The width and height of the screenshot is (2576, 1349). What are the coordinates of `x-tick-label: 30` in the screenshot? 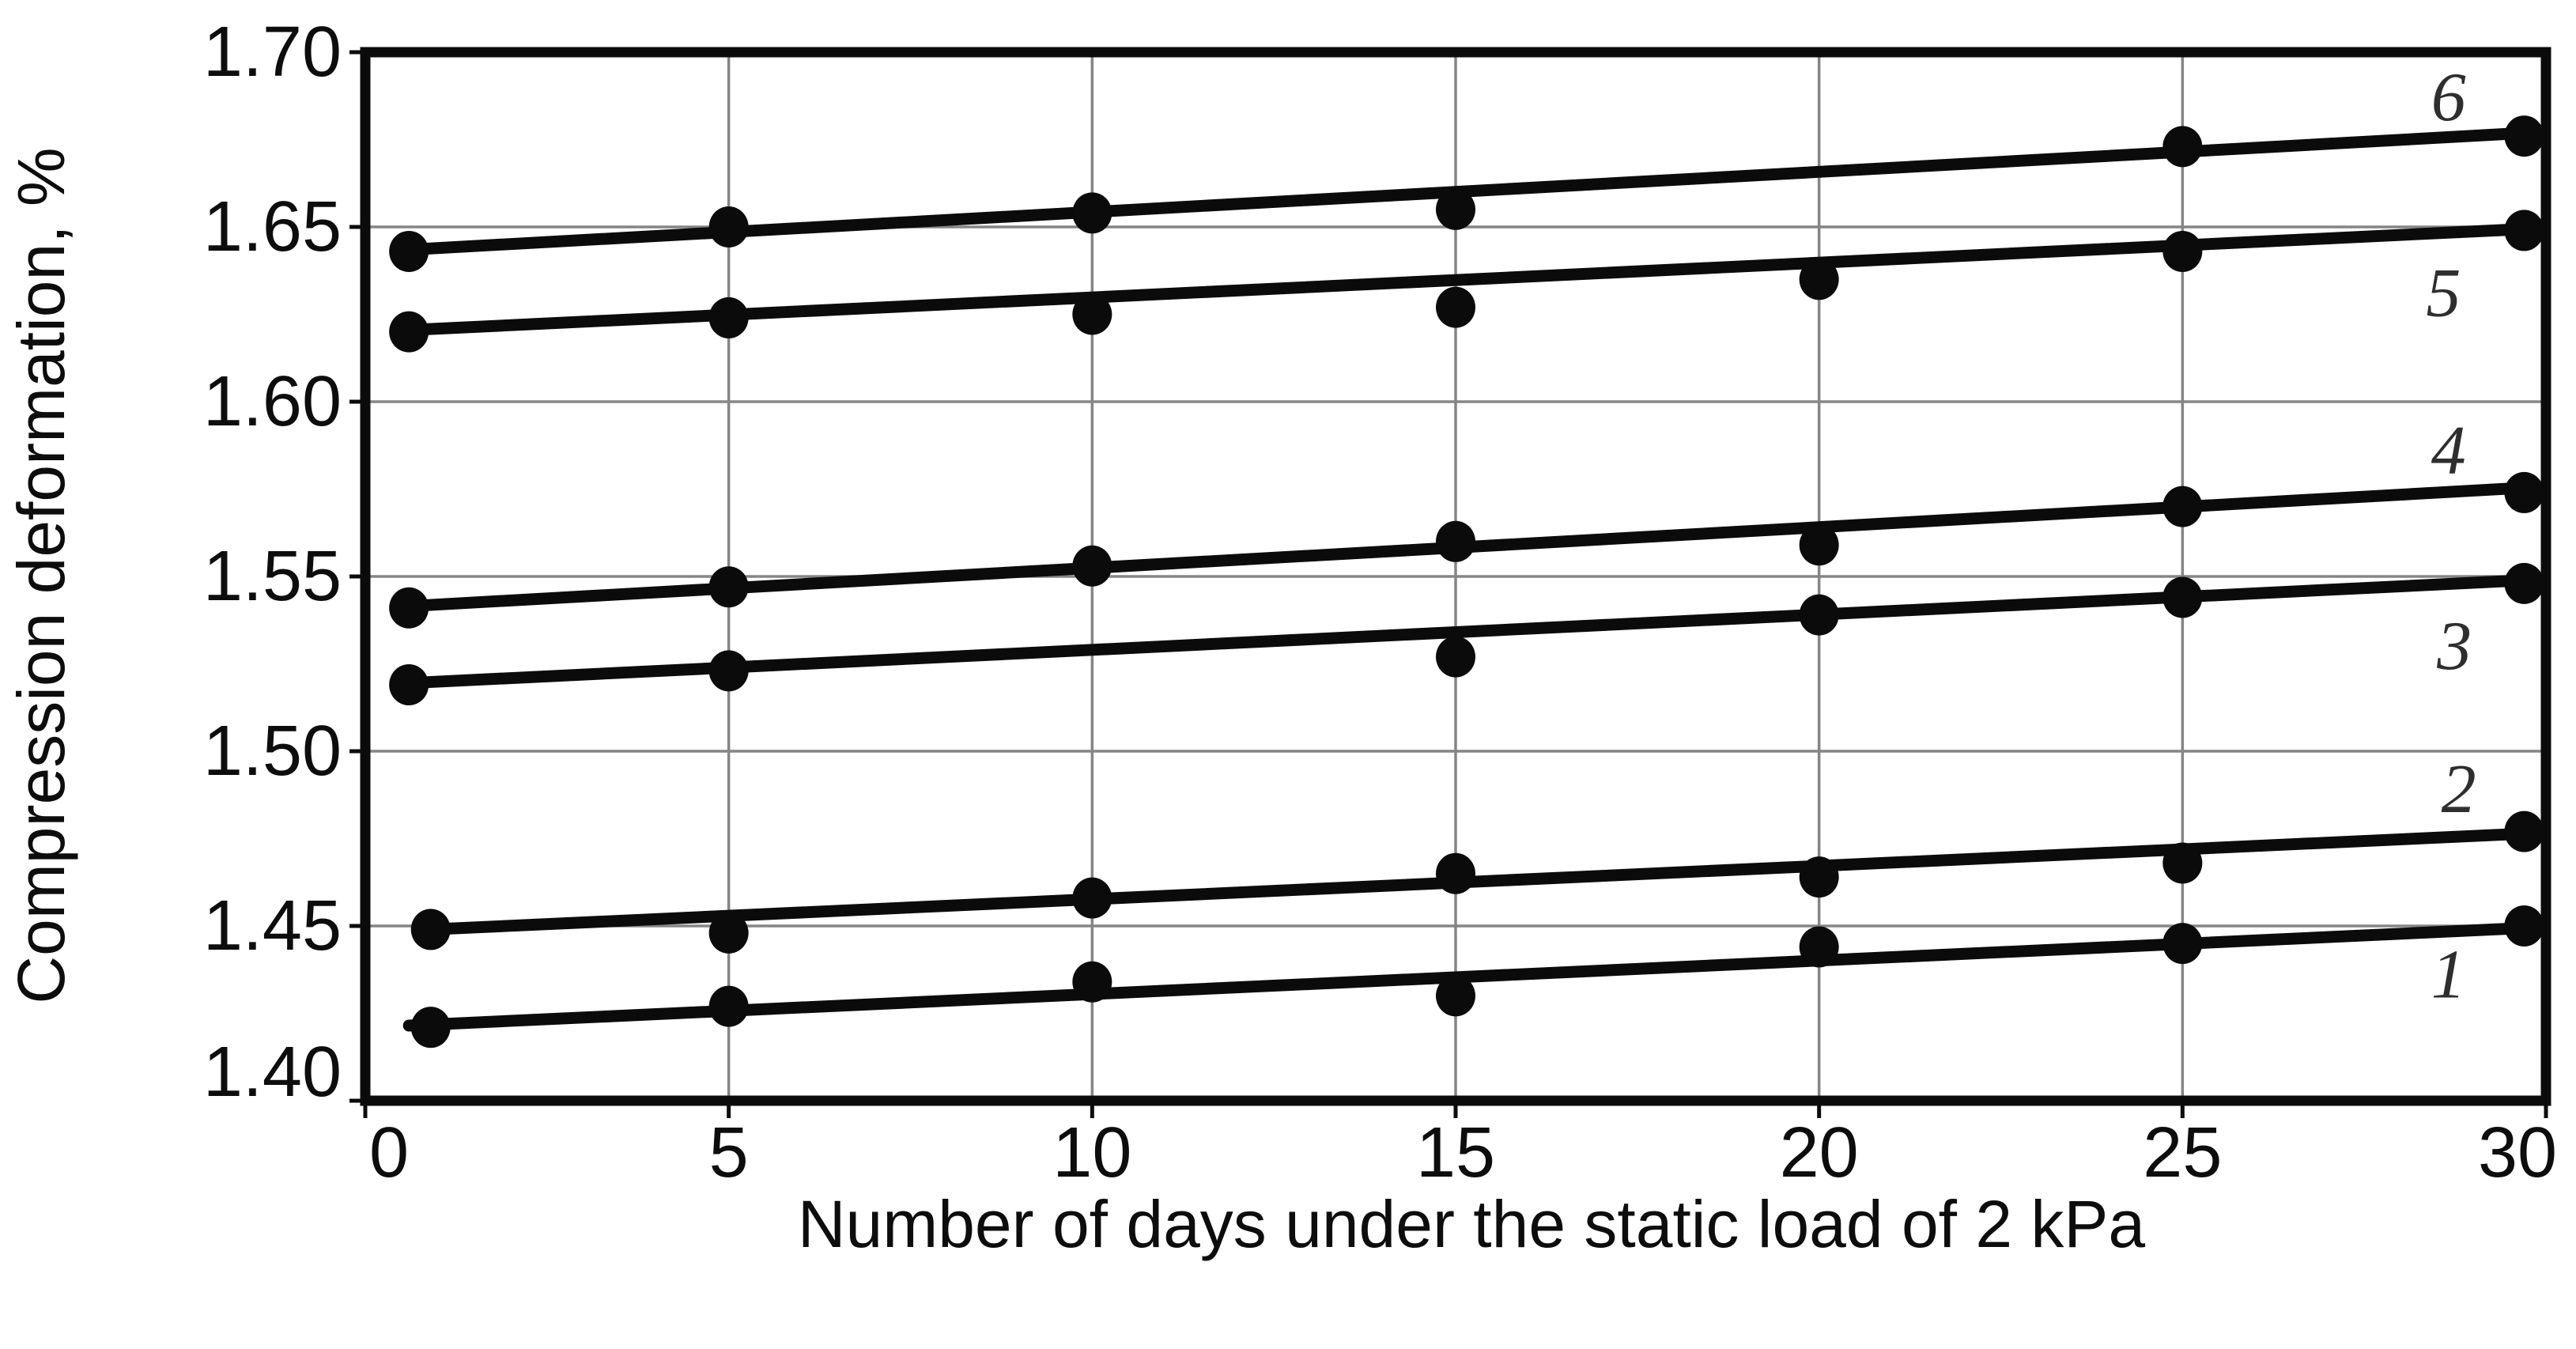 It's located at (2517, 1152).